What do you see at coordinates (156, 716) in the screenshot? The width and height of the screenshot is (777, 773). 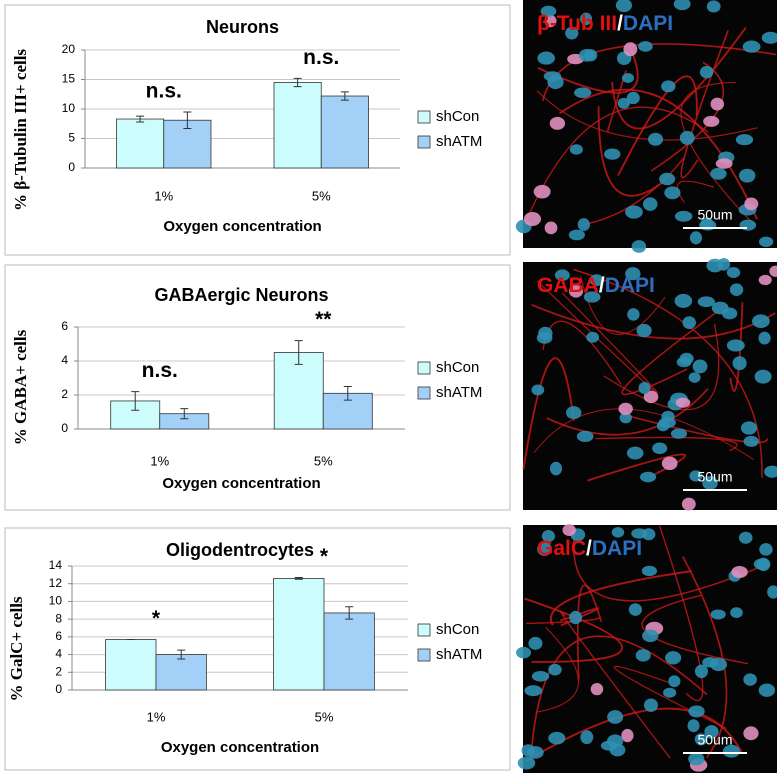 I see `x-tick-label: 1%` at bounding box center [156, 716].